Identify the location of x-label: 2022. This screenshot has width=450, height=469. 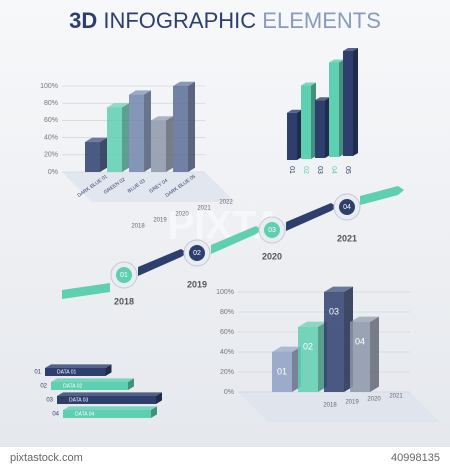
(226, 203).